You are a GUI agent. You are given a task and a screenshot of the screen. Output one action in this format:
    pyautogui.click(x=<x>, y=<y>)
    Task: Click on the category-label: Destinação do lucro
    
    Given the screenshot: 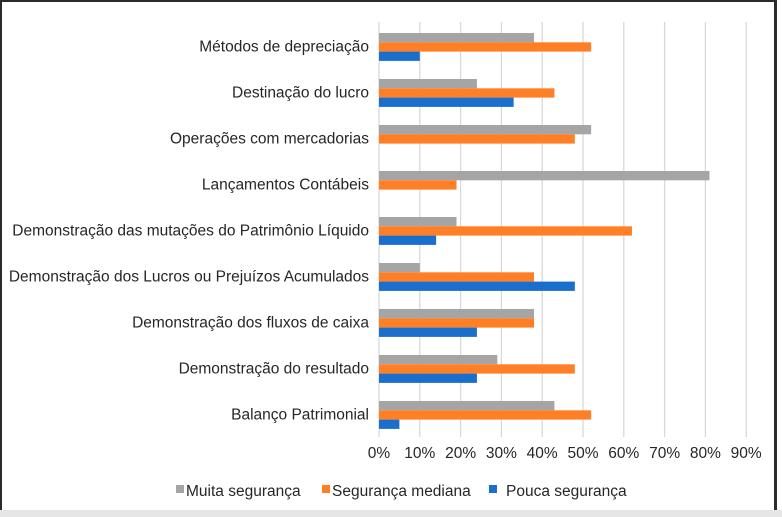 What is the action you would take?
    pyautogui.click(x=300, y=93)
    